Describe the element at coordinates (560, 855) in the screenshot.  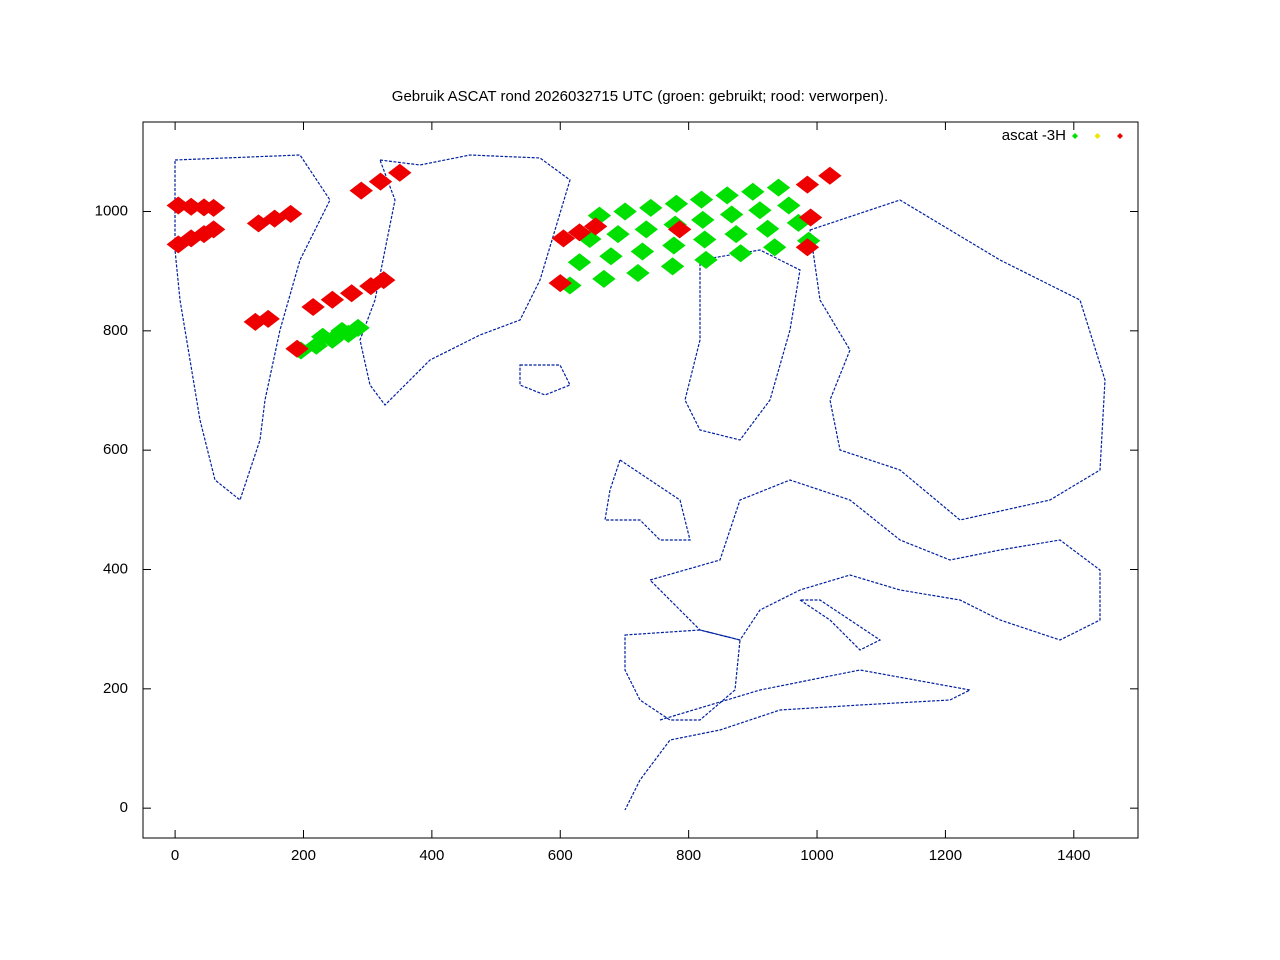
I see `x-tick-label: 600` at that location.